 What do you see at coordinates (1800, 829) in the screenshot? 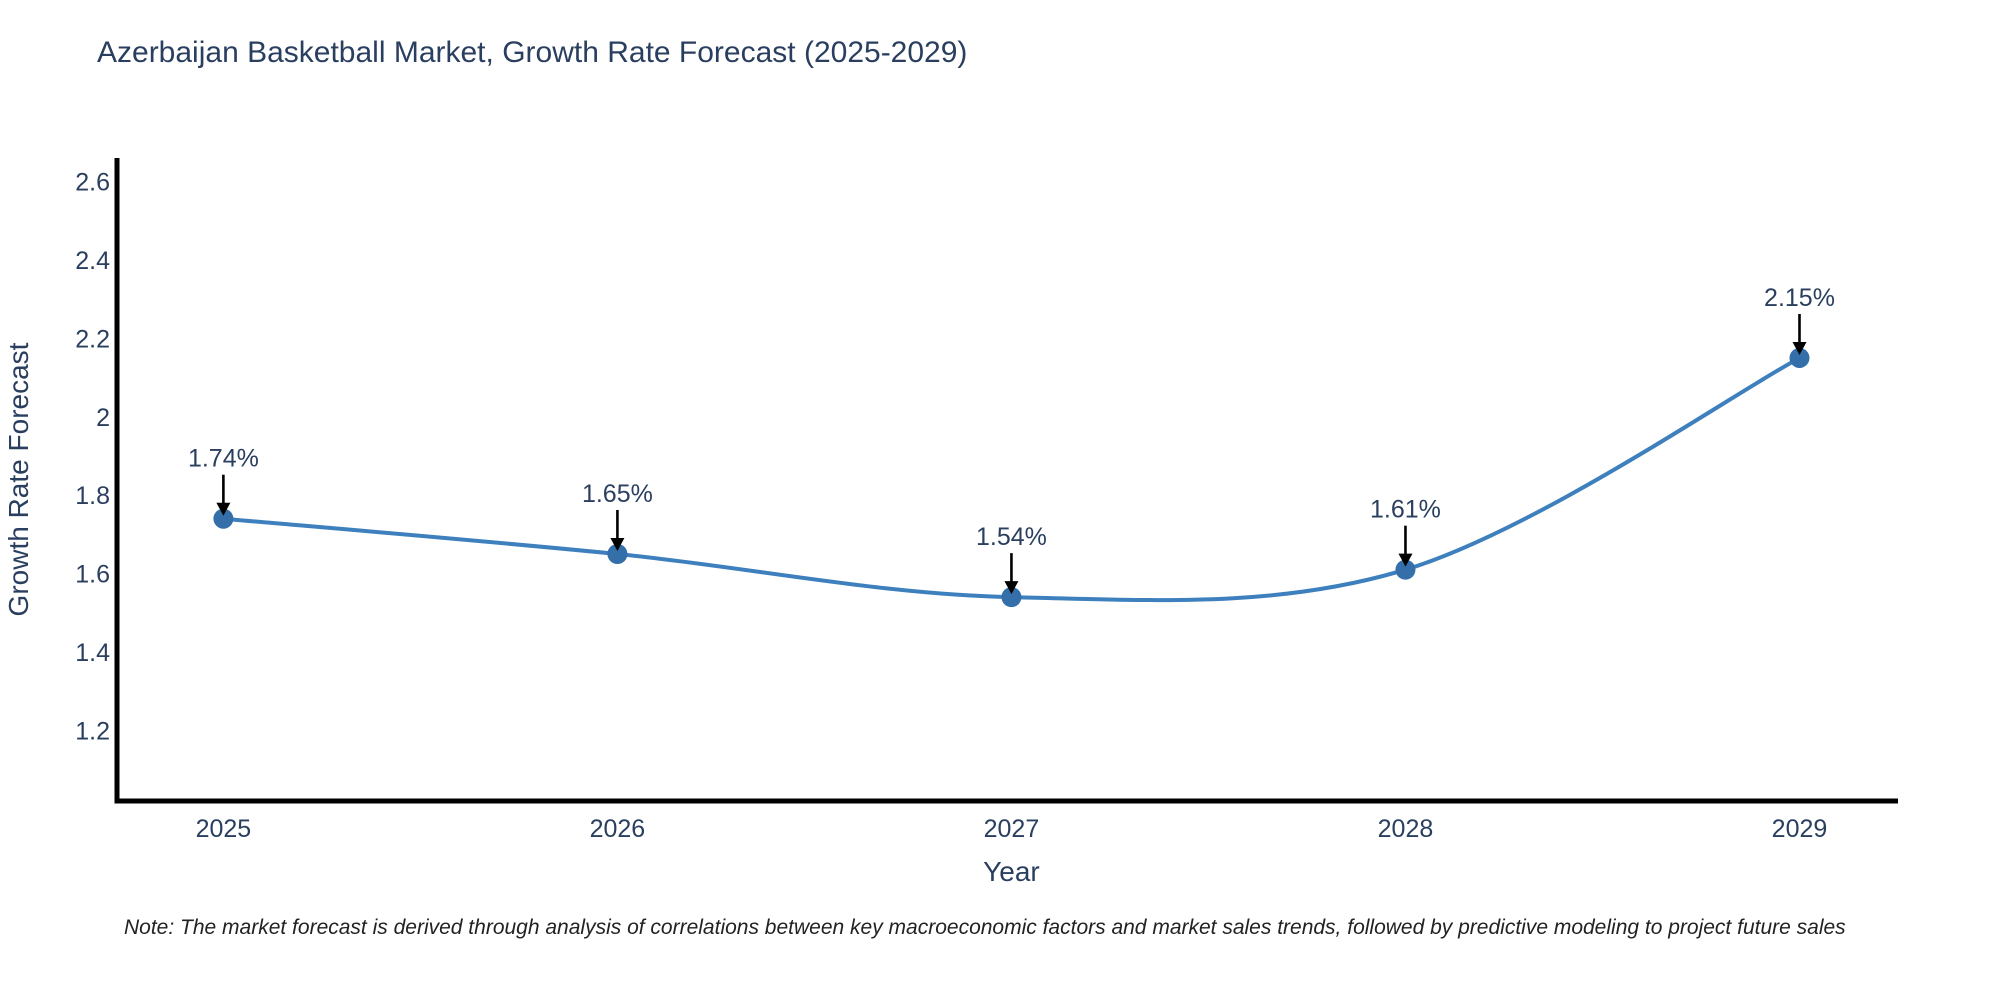
I see `x-tick-label: 2029` at bounding box center [1800, 829].